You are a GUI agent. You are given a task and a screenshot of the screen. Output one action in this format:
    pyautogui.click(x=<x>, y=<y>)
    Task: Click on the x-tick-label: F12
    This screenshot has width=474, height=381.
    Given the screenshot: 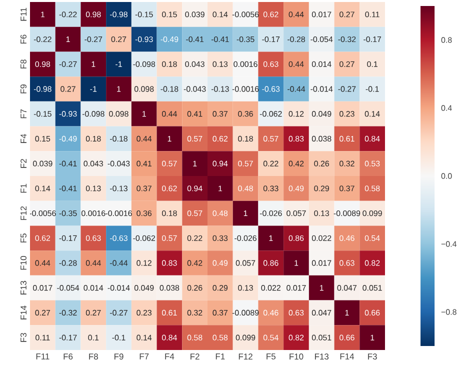 What is the action you would take?
    pyautogui.click(x=245, y=357)
    